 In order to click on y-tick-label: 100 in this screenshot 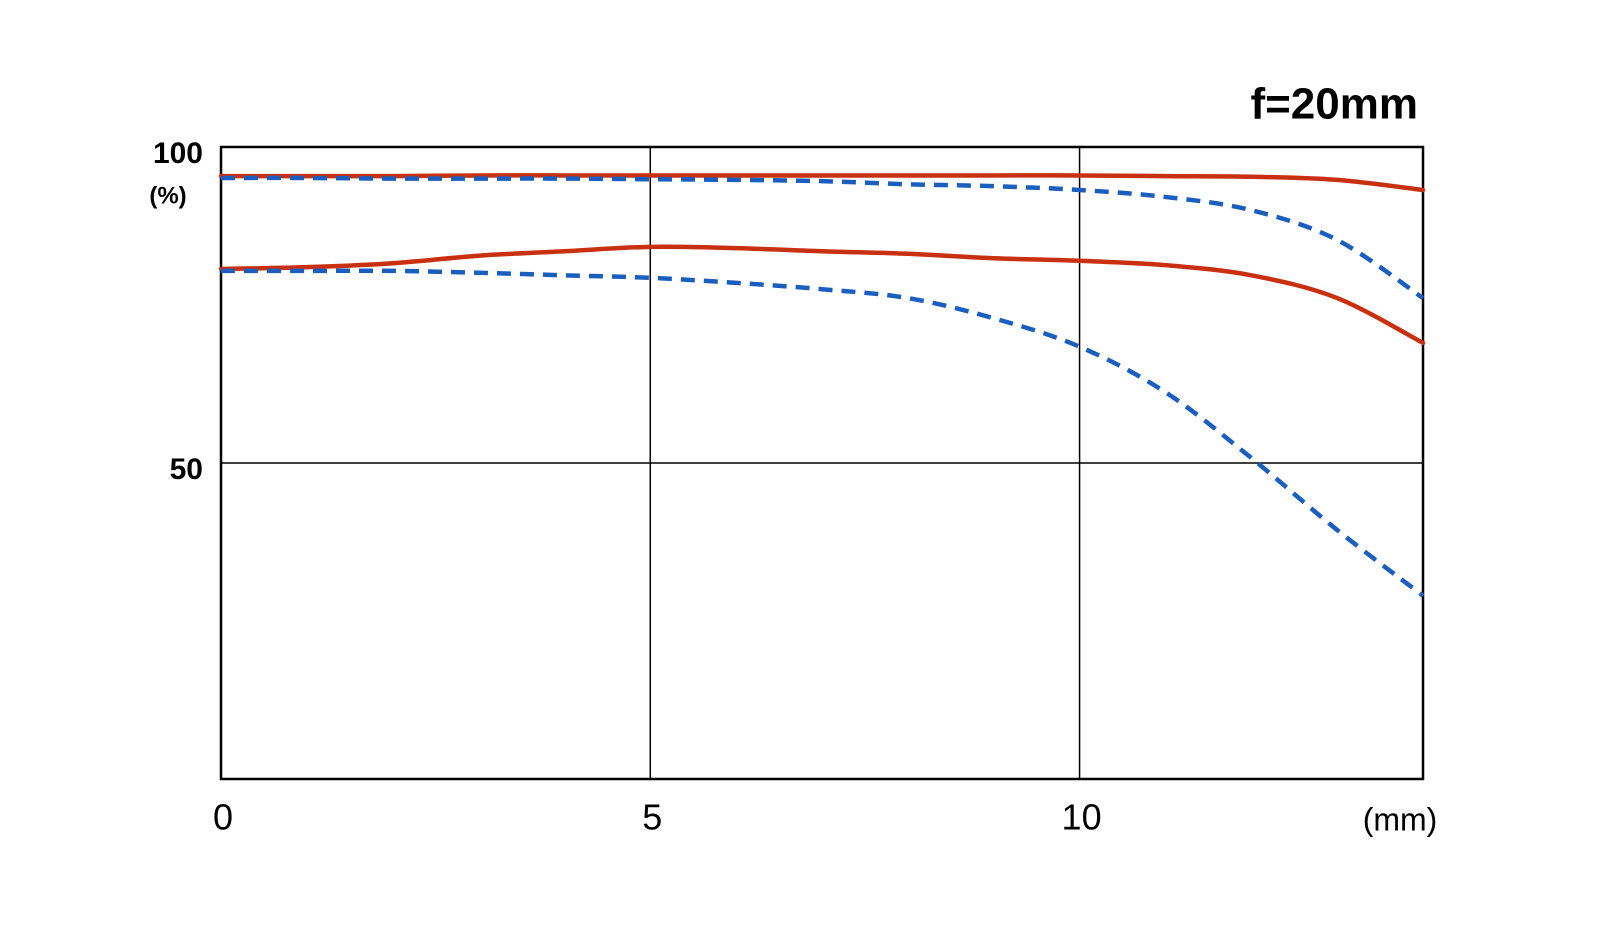, I will do `click(178, 153)`.